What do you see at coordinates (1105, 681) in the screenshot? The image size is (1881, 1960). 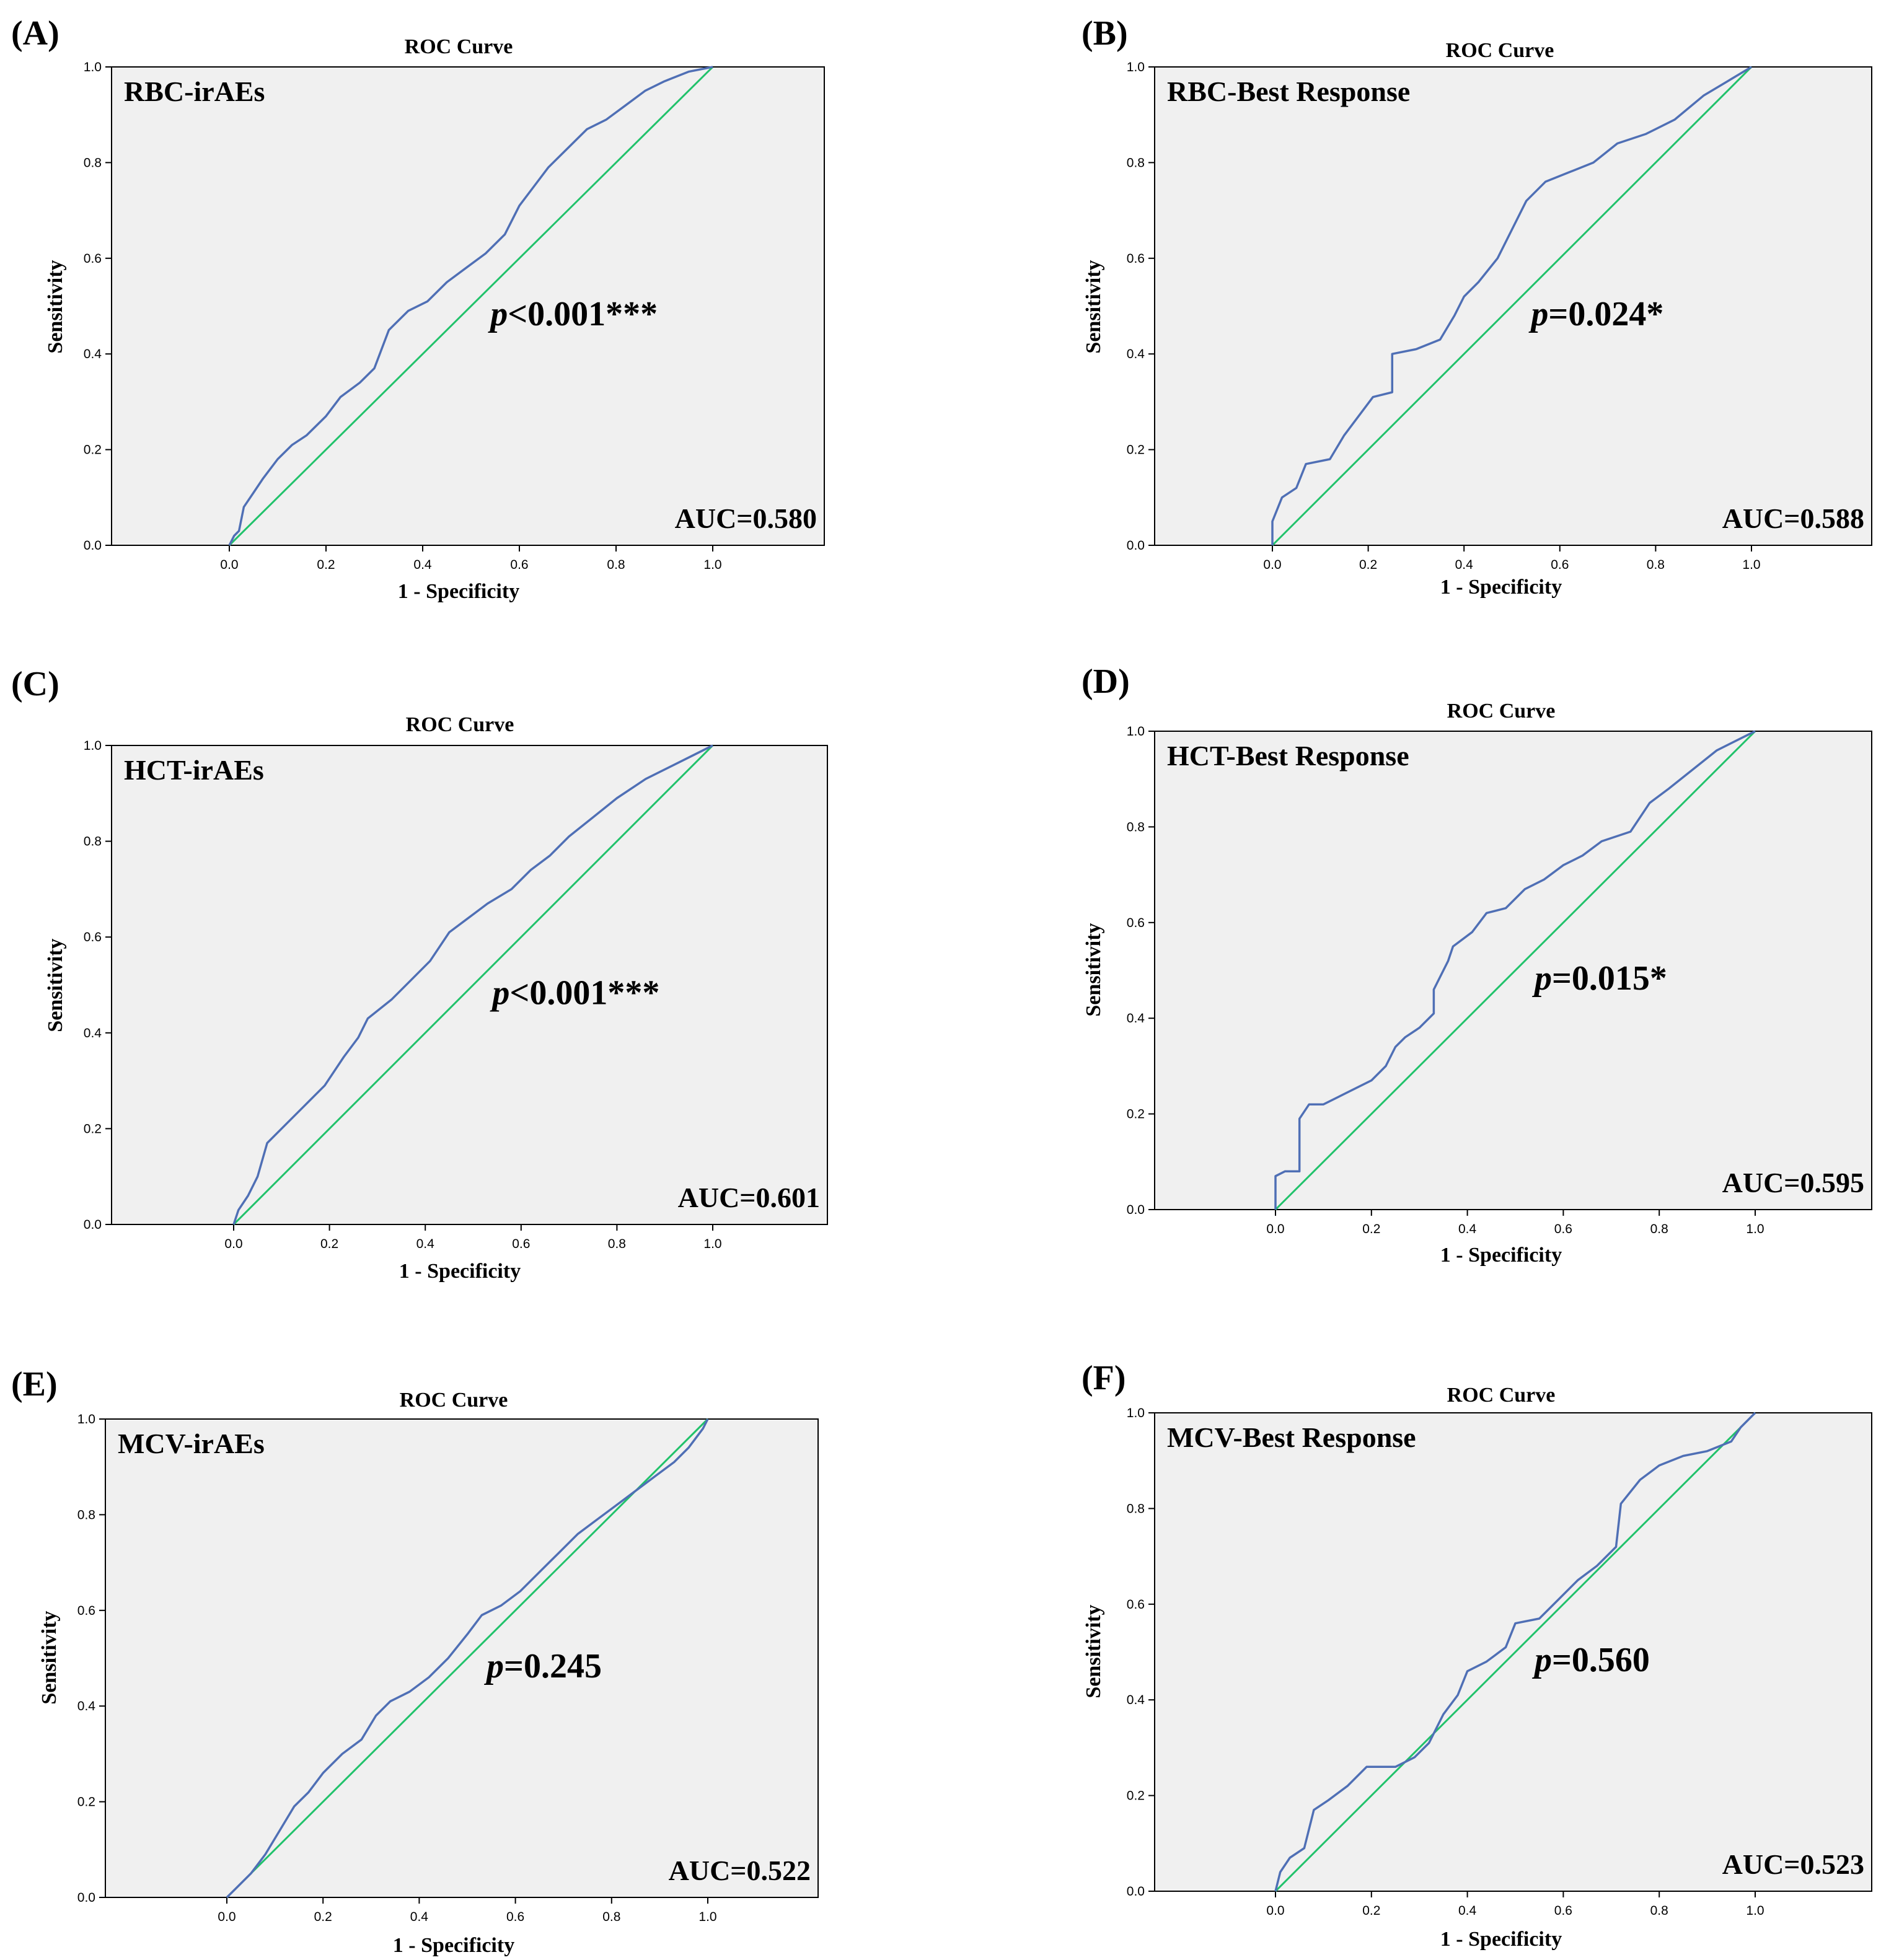 I see `panel-letter: (D)` at bounding box center [1105, 681].